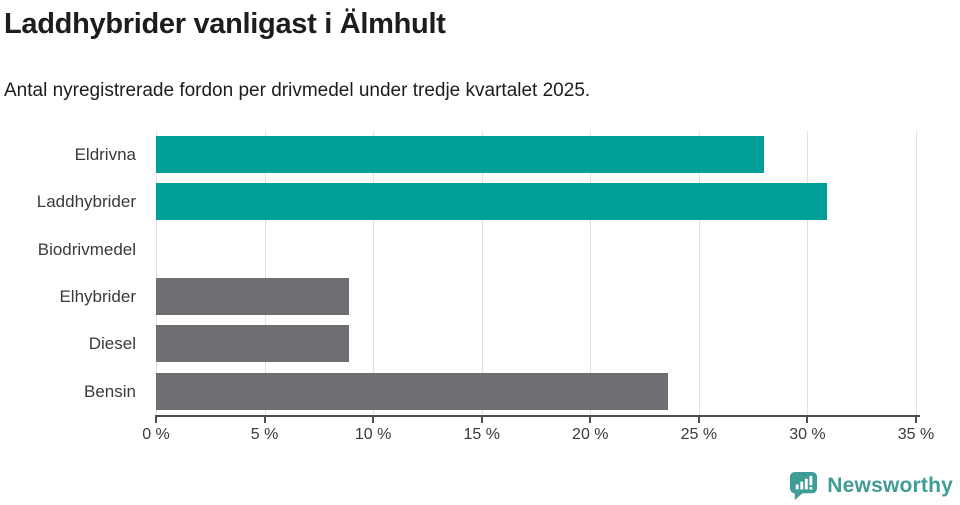  I want to click on category-label: Biodrivmedel, so click(86, 249).